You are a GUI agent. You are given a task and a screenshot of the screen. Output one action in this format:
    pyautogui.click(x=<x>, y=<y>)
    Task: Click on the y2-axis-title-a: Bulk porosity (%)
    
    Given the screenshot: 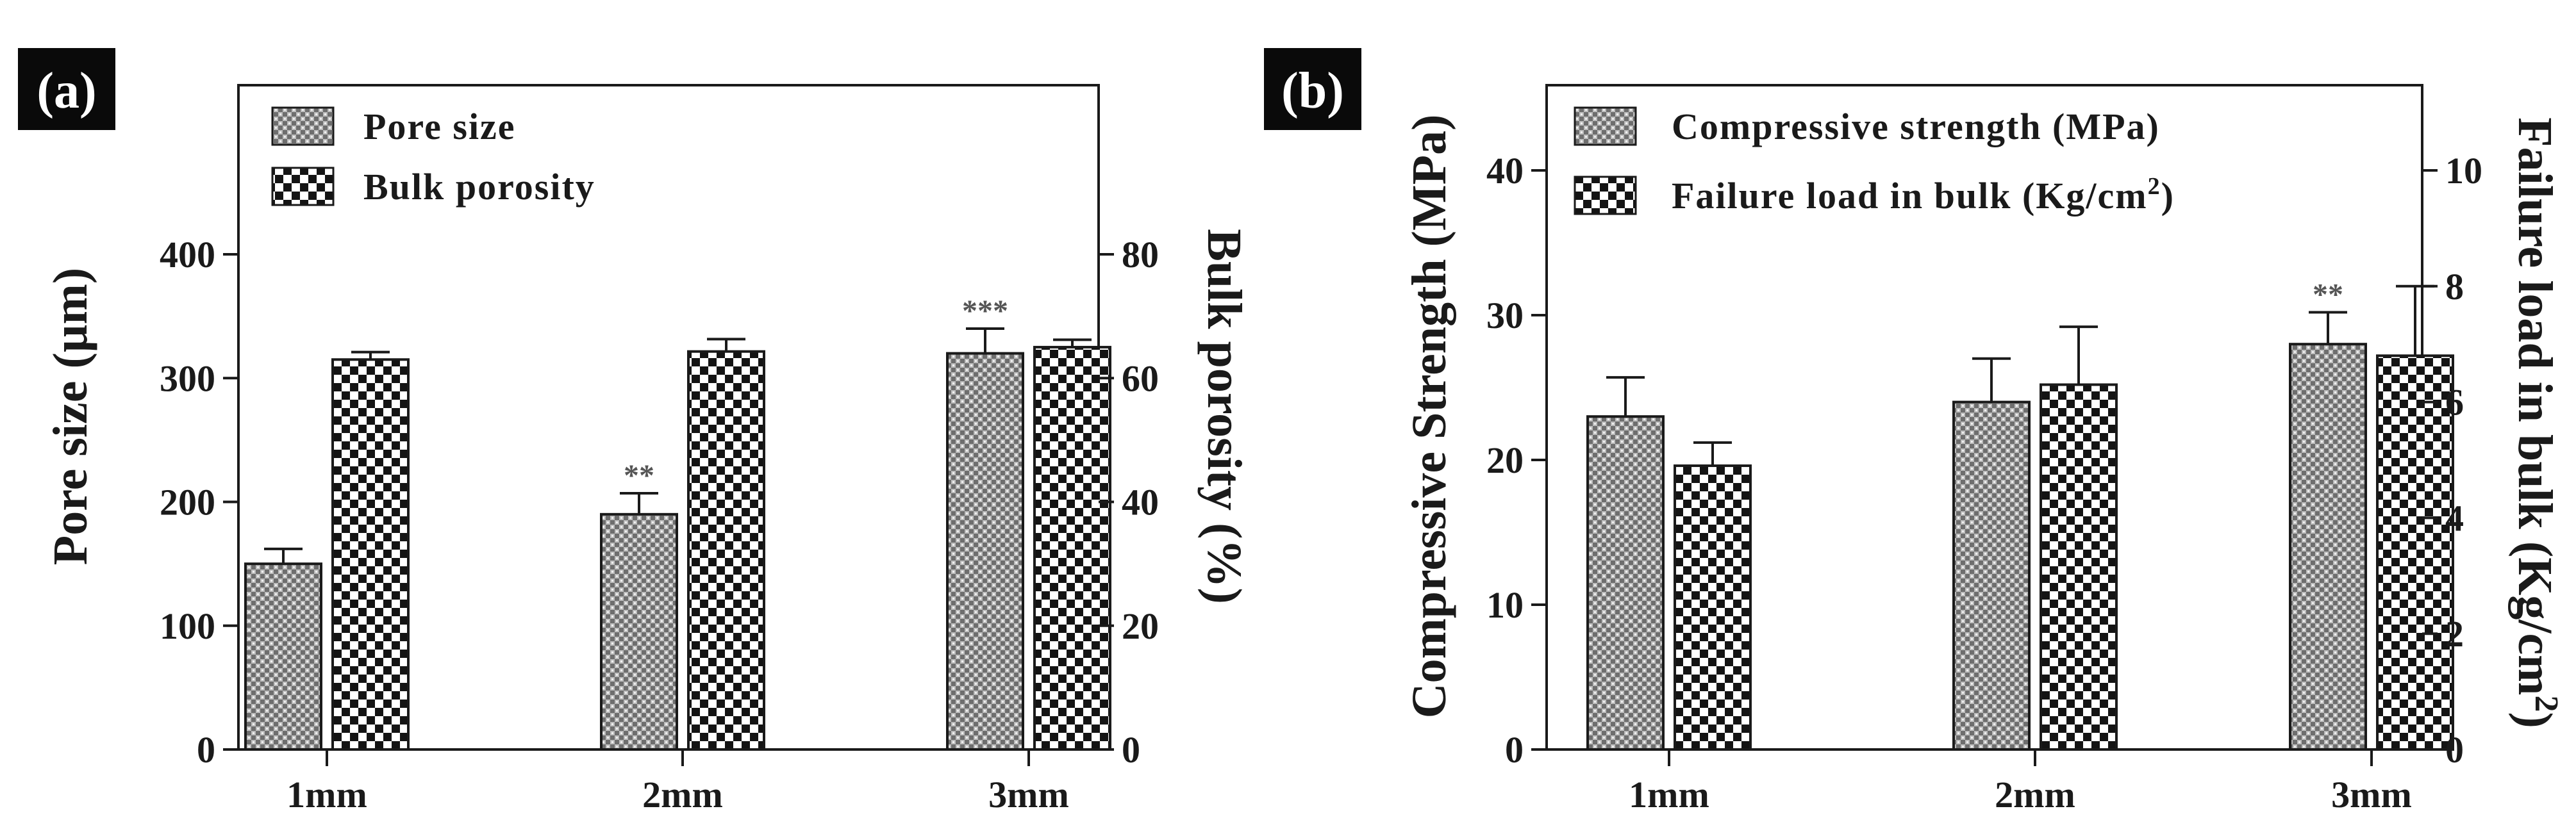 What is the action you would take?
    pyautogui.click(x=1224, y=416)
    